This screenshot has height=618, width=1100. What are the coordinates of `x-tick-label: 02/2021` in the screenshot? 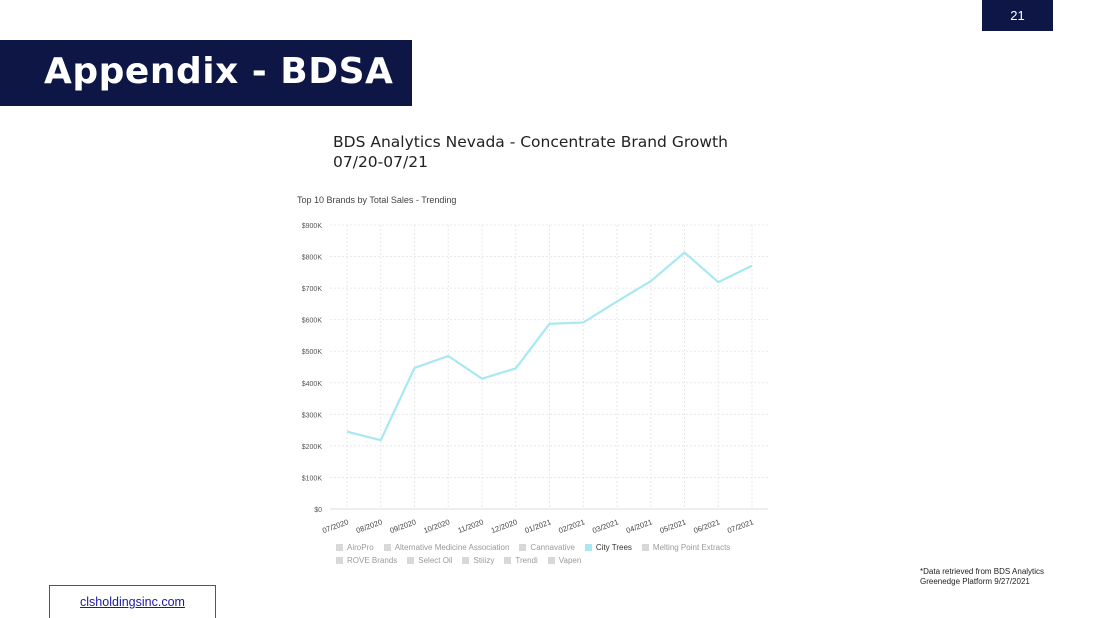 It's located at (571, 526).